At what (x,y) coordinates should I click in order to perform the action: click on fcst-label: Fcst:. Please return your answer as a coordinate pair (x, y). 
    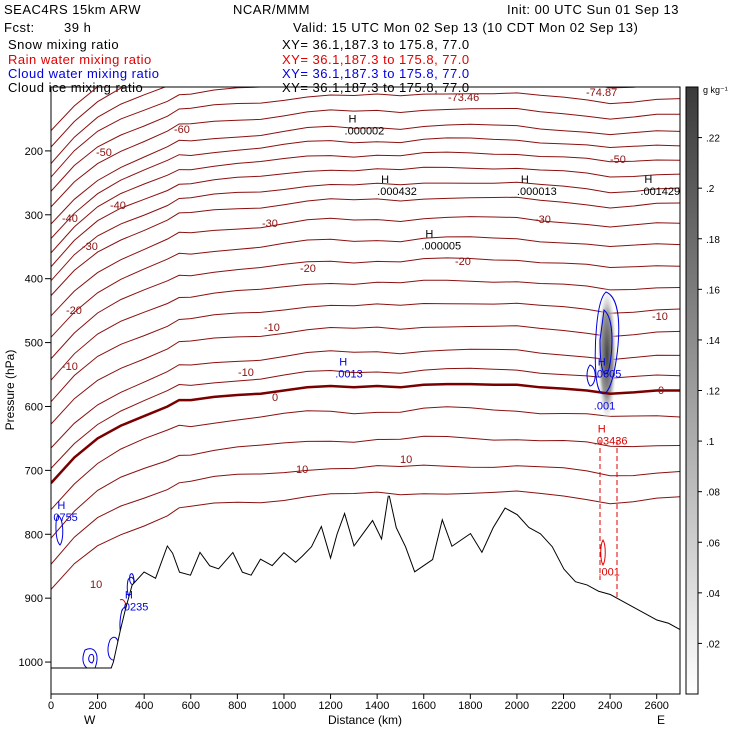
    Looking at the image, I should click on (19, 27).